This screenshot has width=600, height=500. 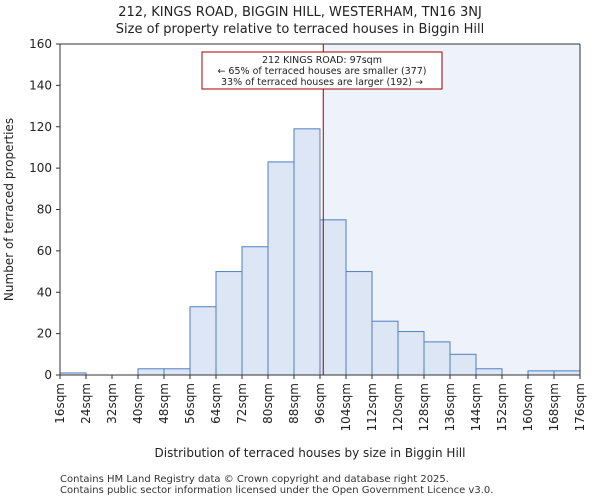 What do you see at coordinates (9, 209) in the screenshot?
I see `y-axis-title: Number of terraced properties` at bounding box center [9, 209].